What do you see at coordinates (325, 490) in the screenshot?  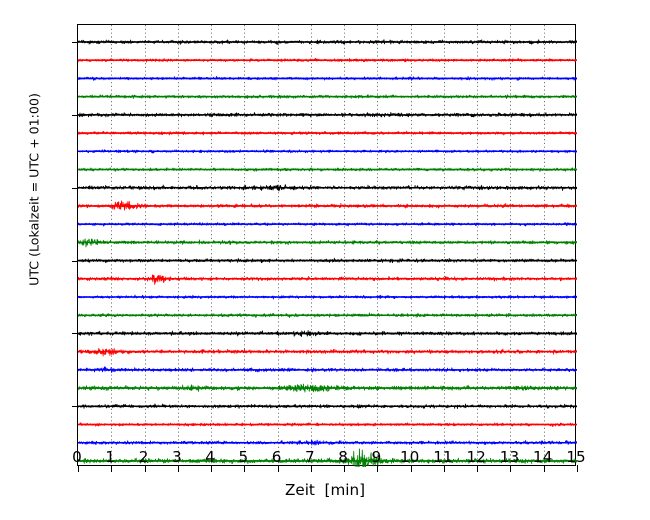 I see `x-axis-label: Zeit [min]` at bounding box center [325, 490].